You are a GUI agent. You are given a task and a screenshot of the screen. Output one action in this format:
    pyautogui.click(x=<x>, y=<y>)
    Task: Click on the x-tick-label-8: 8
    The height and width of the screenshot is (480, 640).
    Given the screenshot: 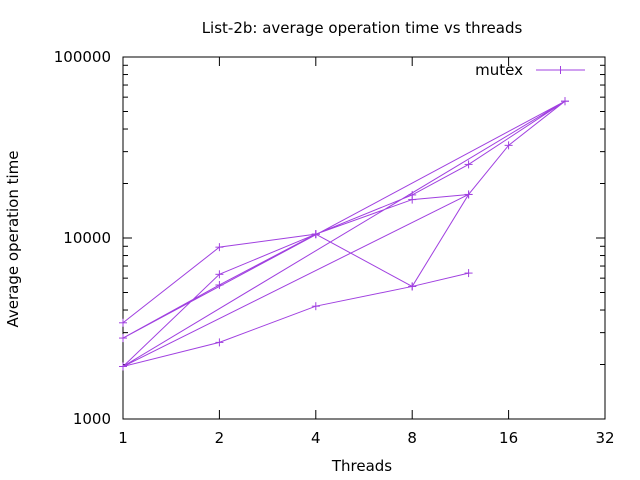 What is the action you would take?
    pyautogui.click(x=412, y=438)
    